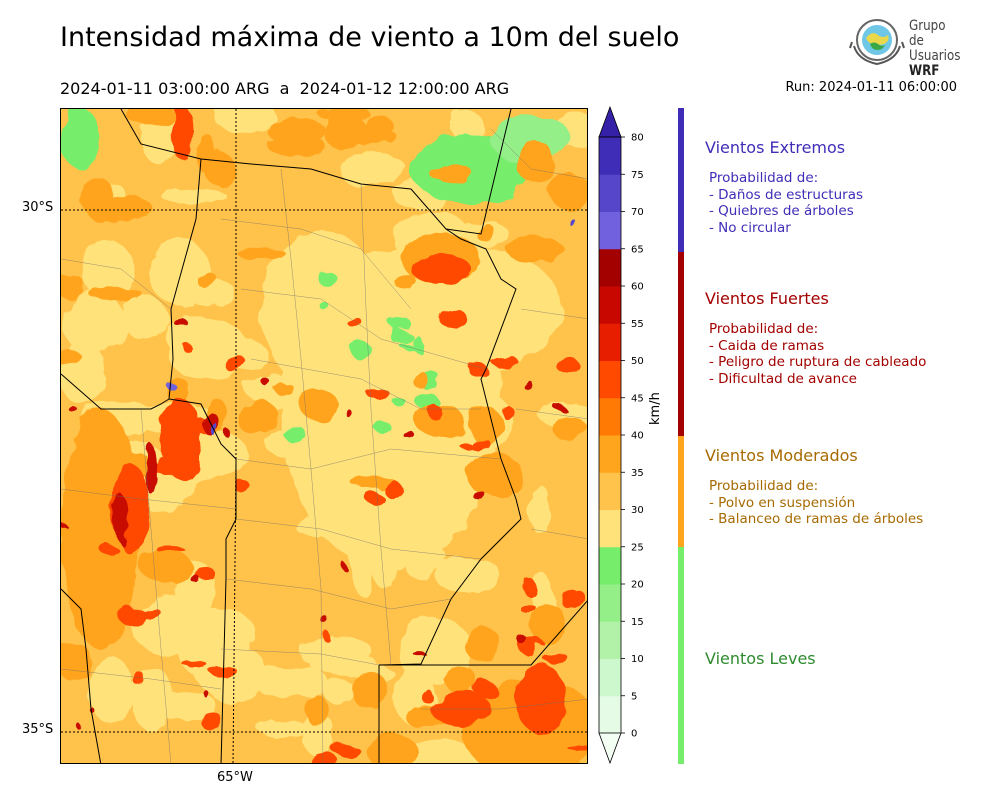  Describe the element at coordinates (637, 585) in the screenshot. I see `colorbar-tick-label: 20` at that location.